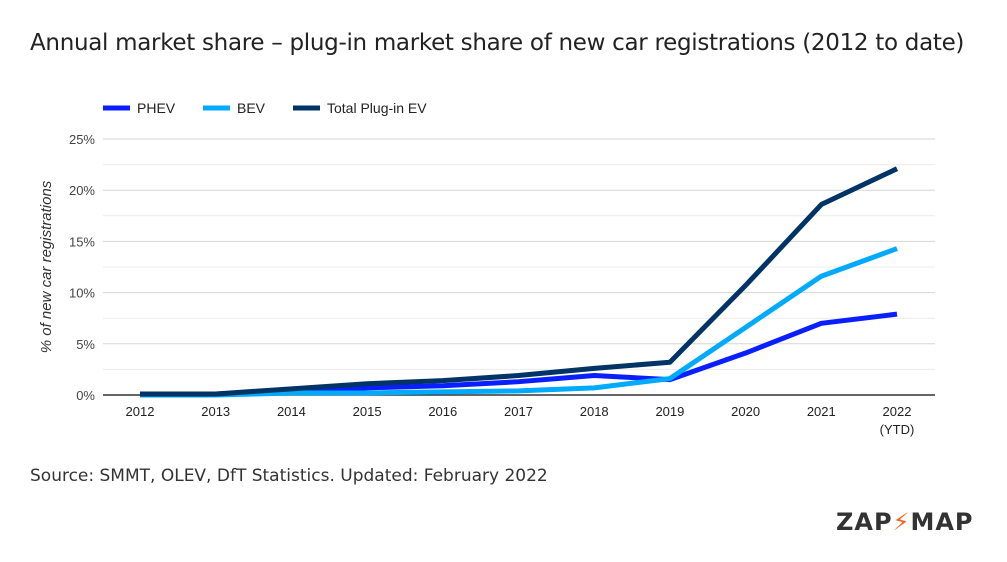  Describe the element at coordinates (82, 241) in the screenshot. I see `y-tick-label: 15%` at that location.